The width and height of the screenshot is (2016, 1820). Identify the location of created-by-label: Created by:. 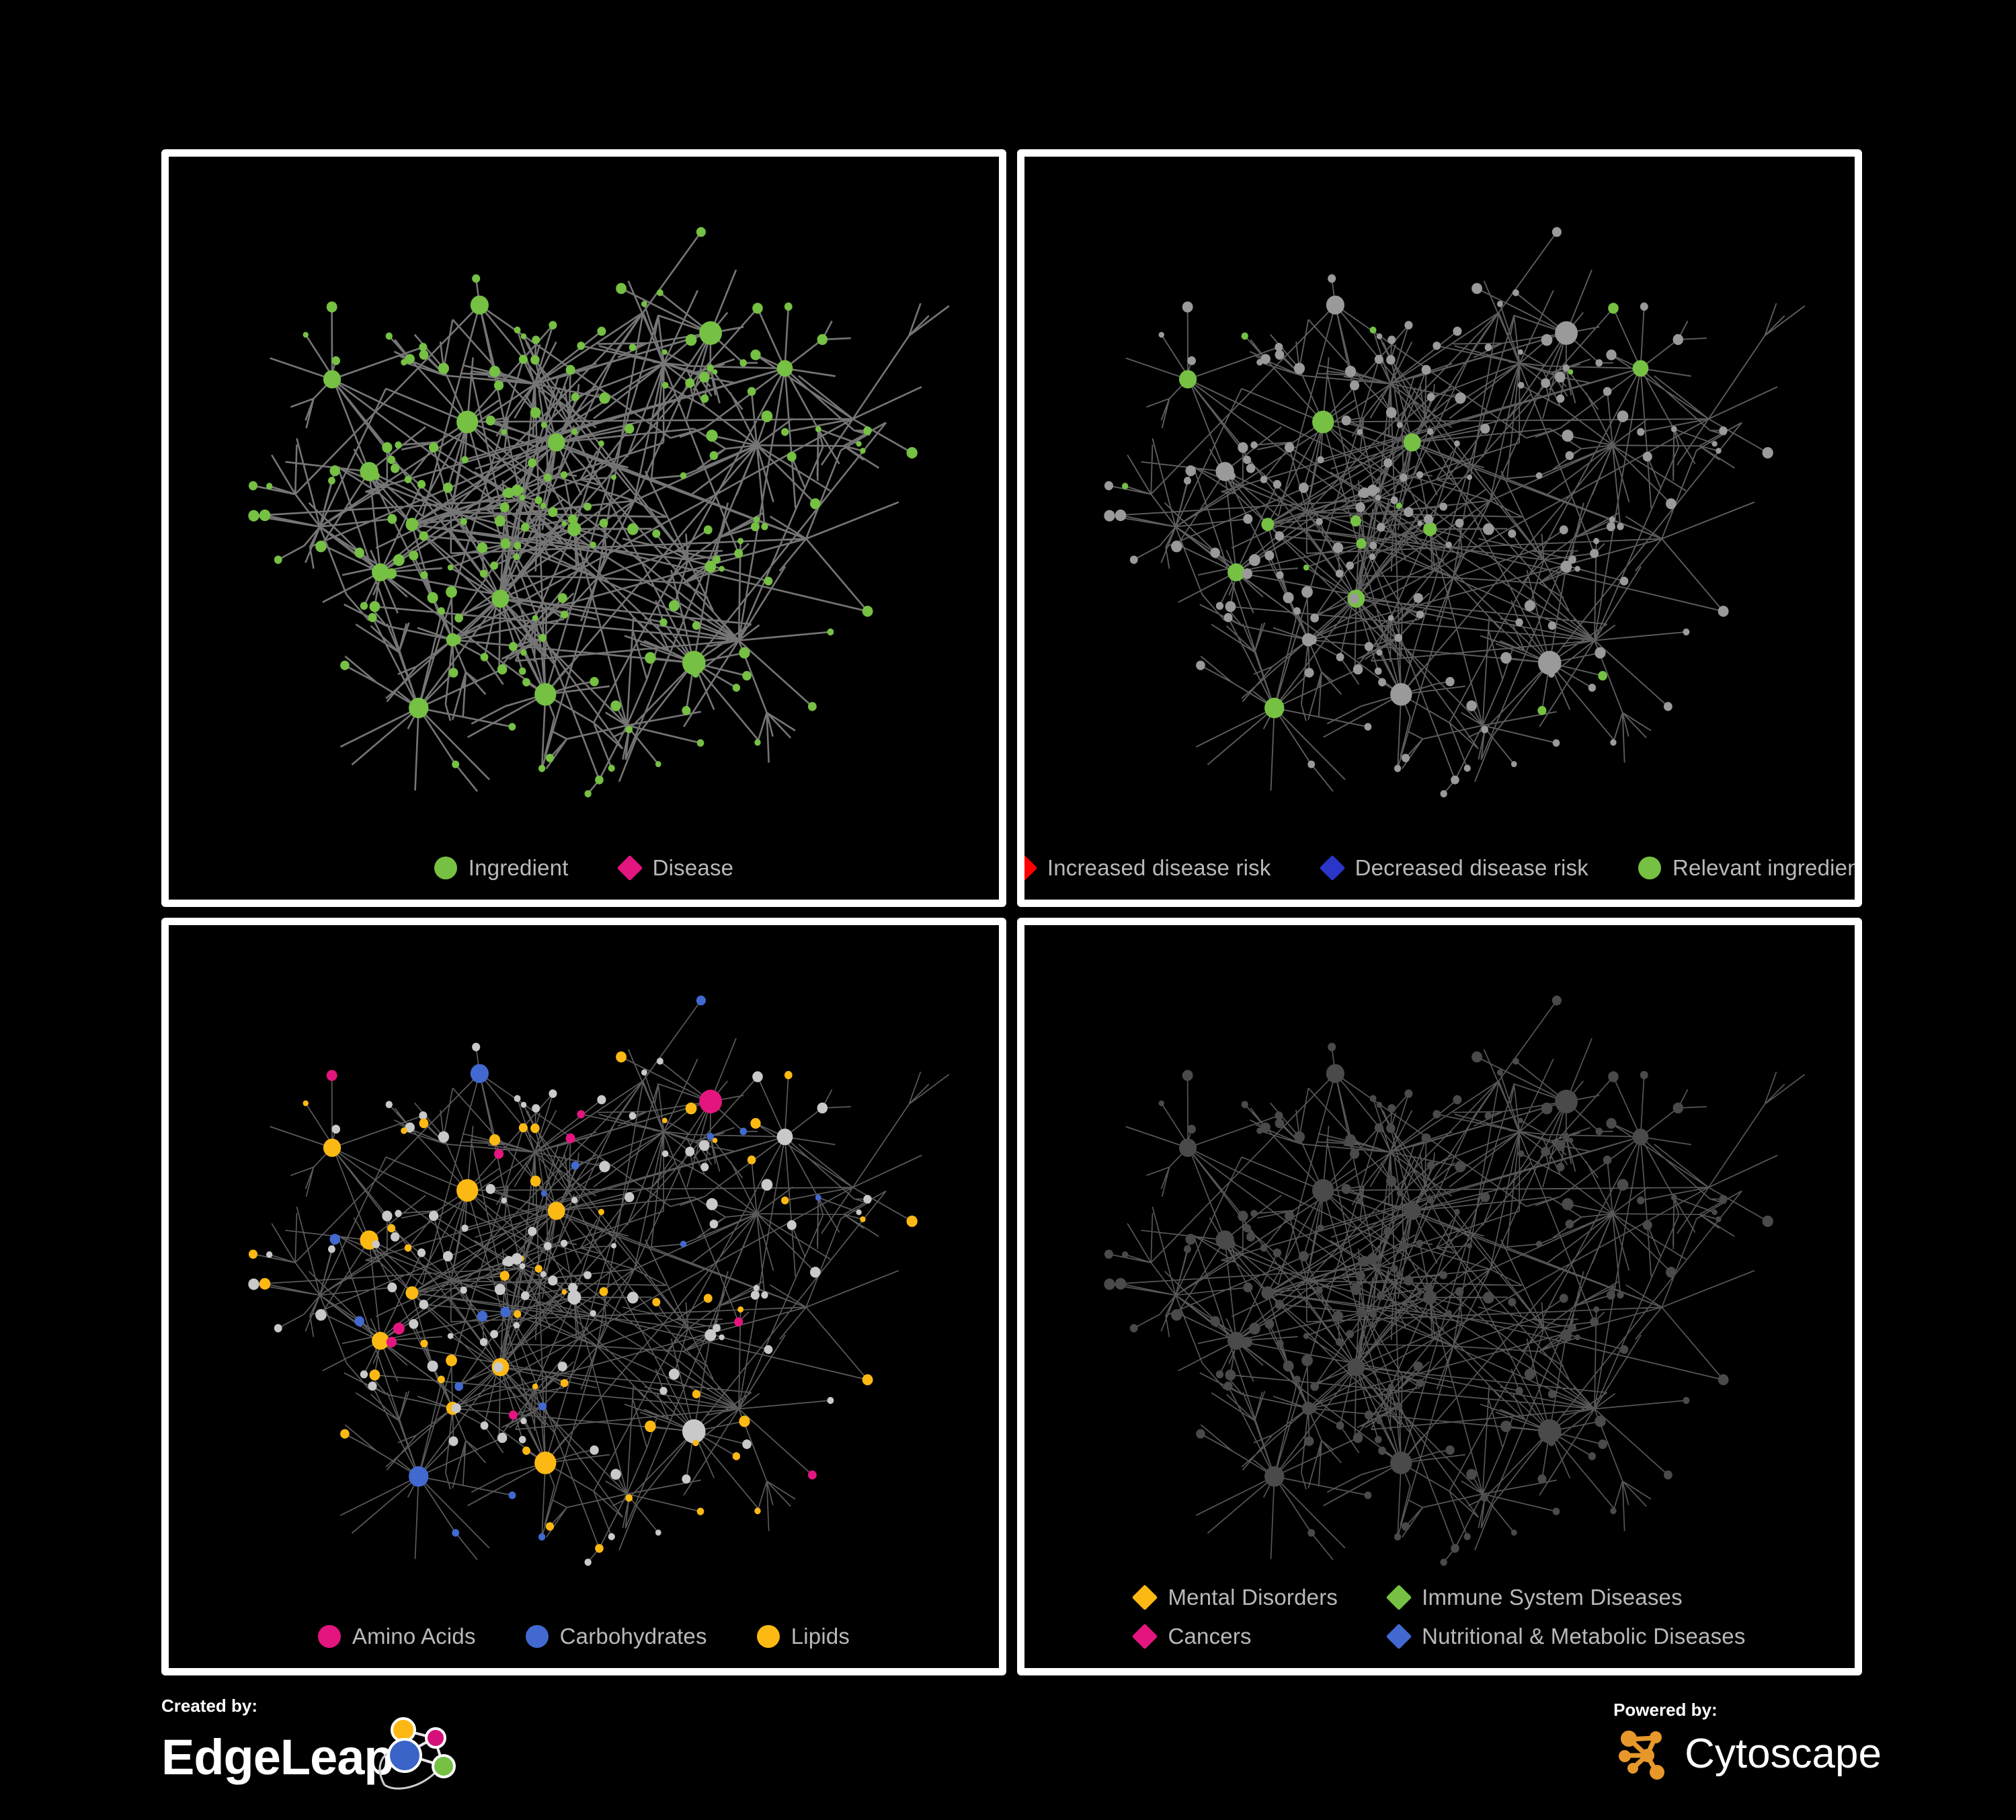
(209, 1706).